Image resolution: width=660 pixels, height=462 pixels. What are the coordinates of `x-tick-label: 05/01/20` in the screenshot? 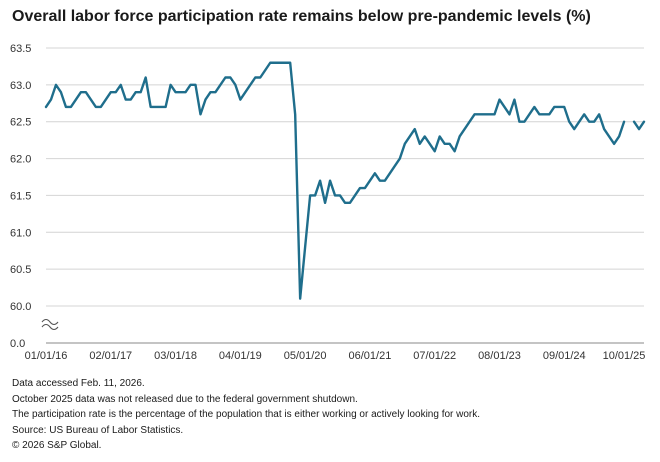 It's located at (305, 356).